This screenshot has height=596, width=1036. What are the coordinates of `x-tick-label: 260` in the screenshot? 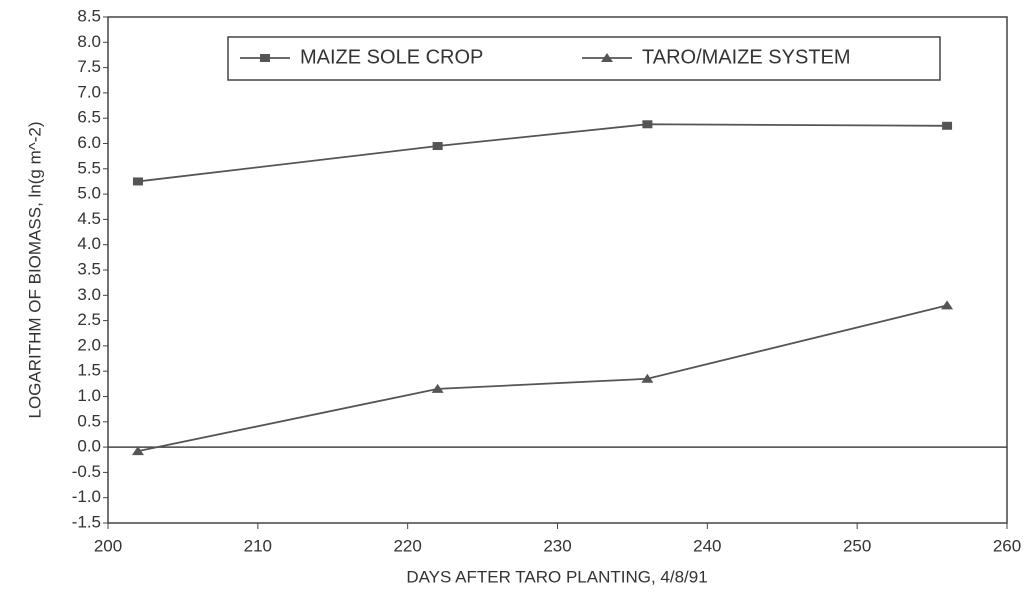 It's located at (1007, 545).